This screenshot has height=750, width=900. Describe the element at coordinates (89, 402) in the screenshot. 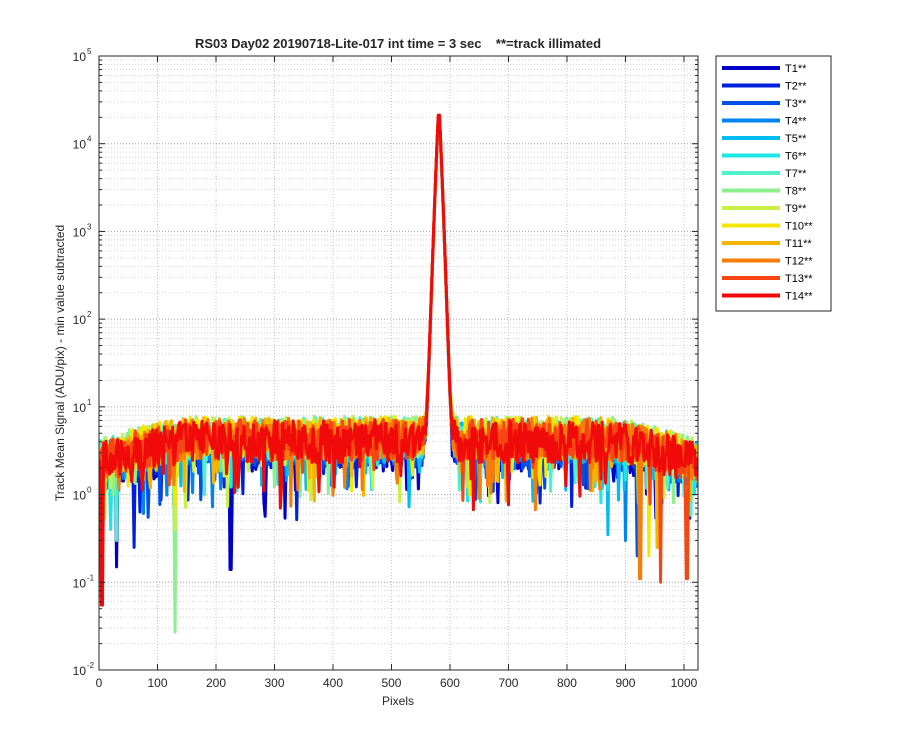

I see `y-tick-exponent: 1` at that location.